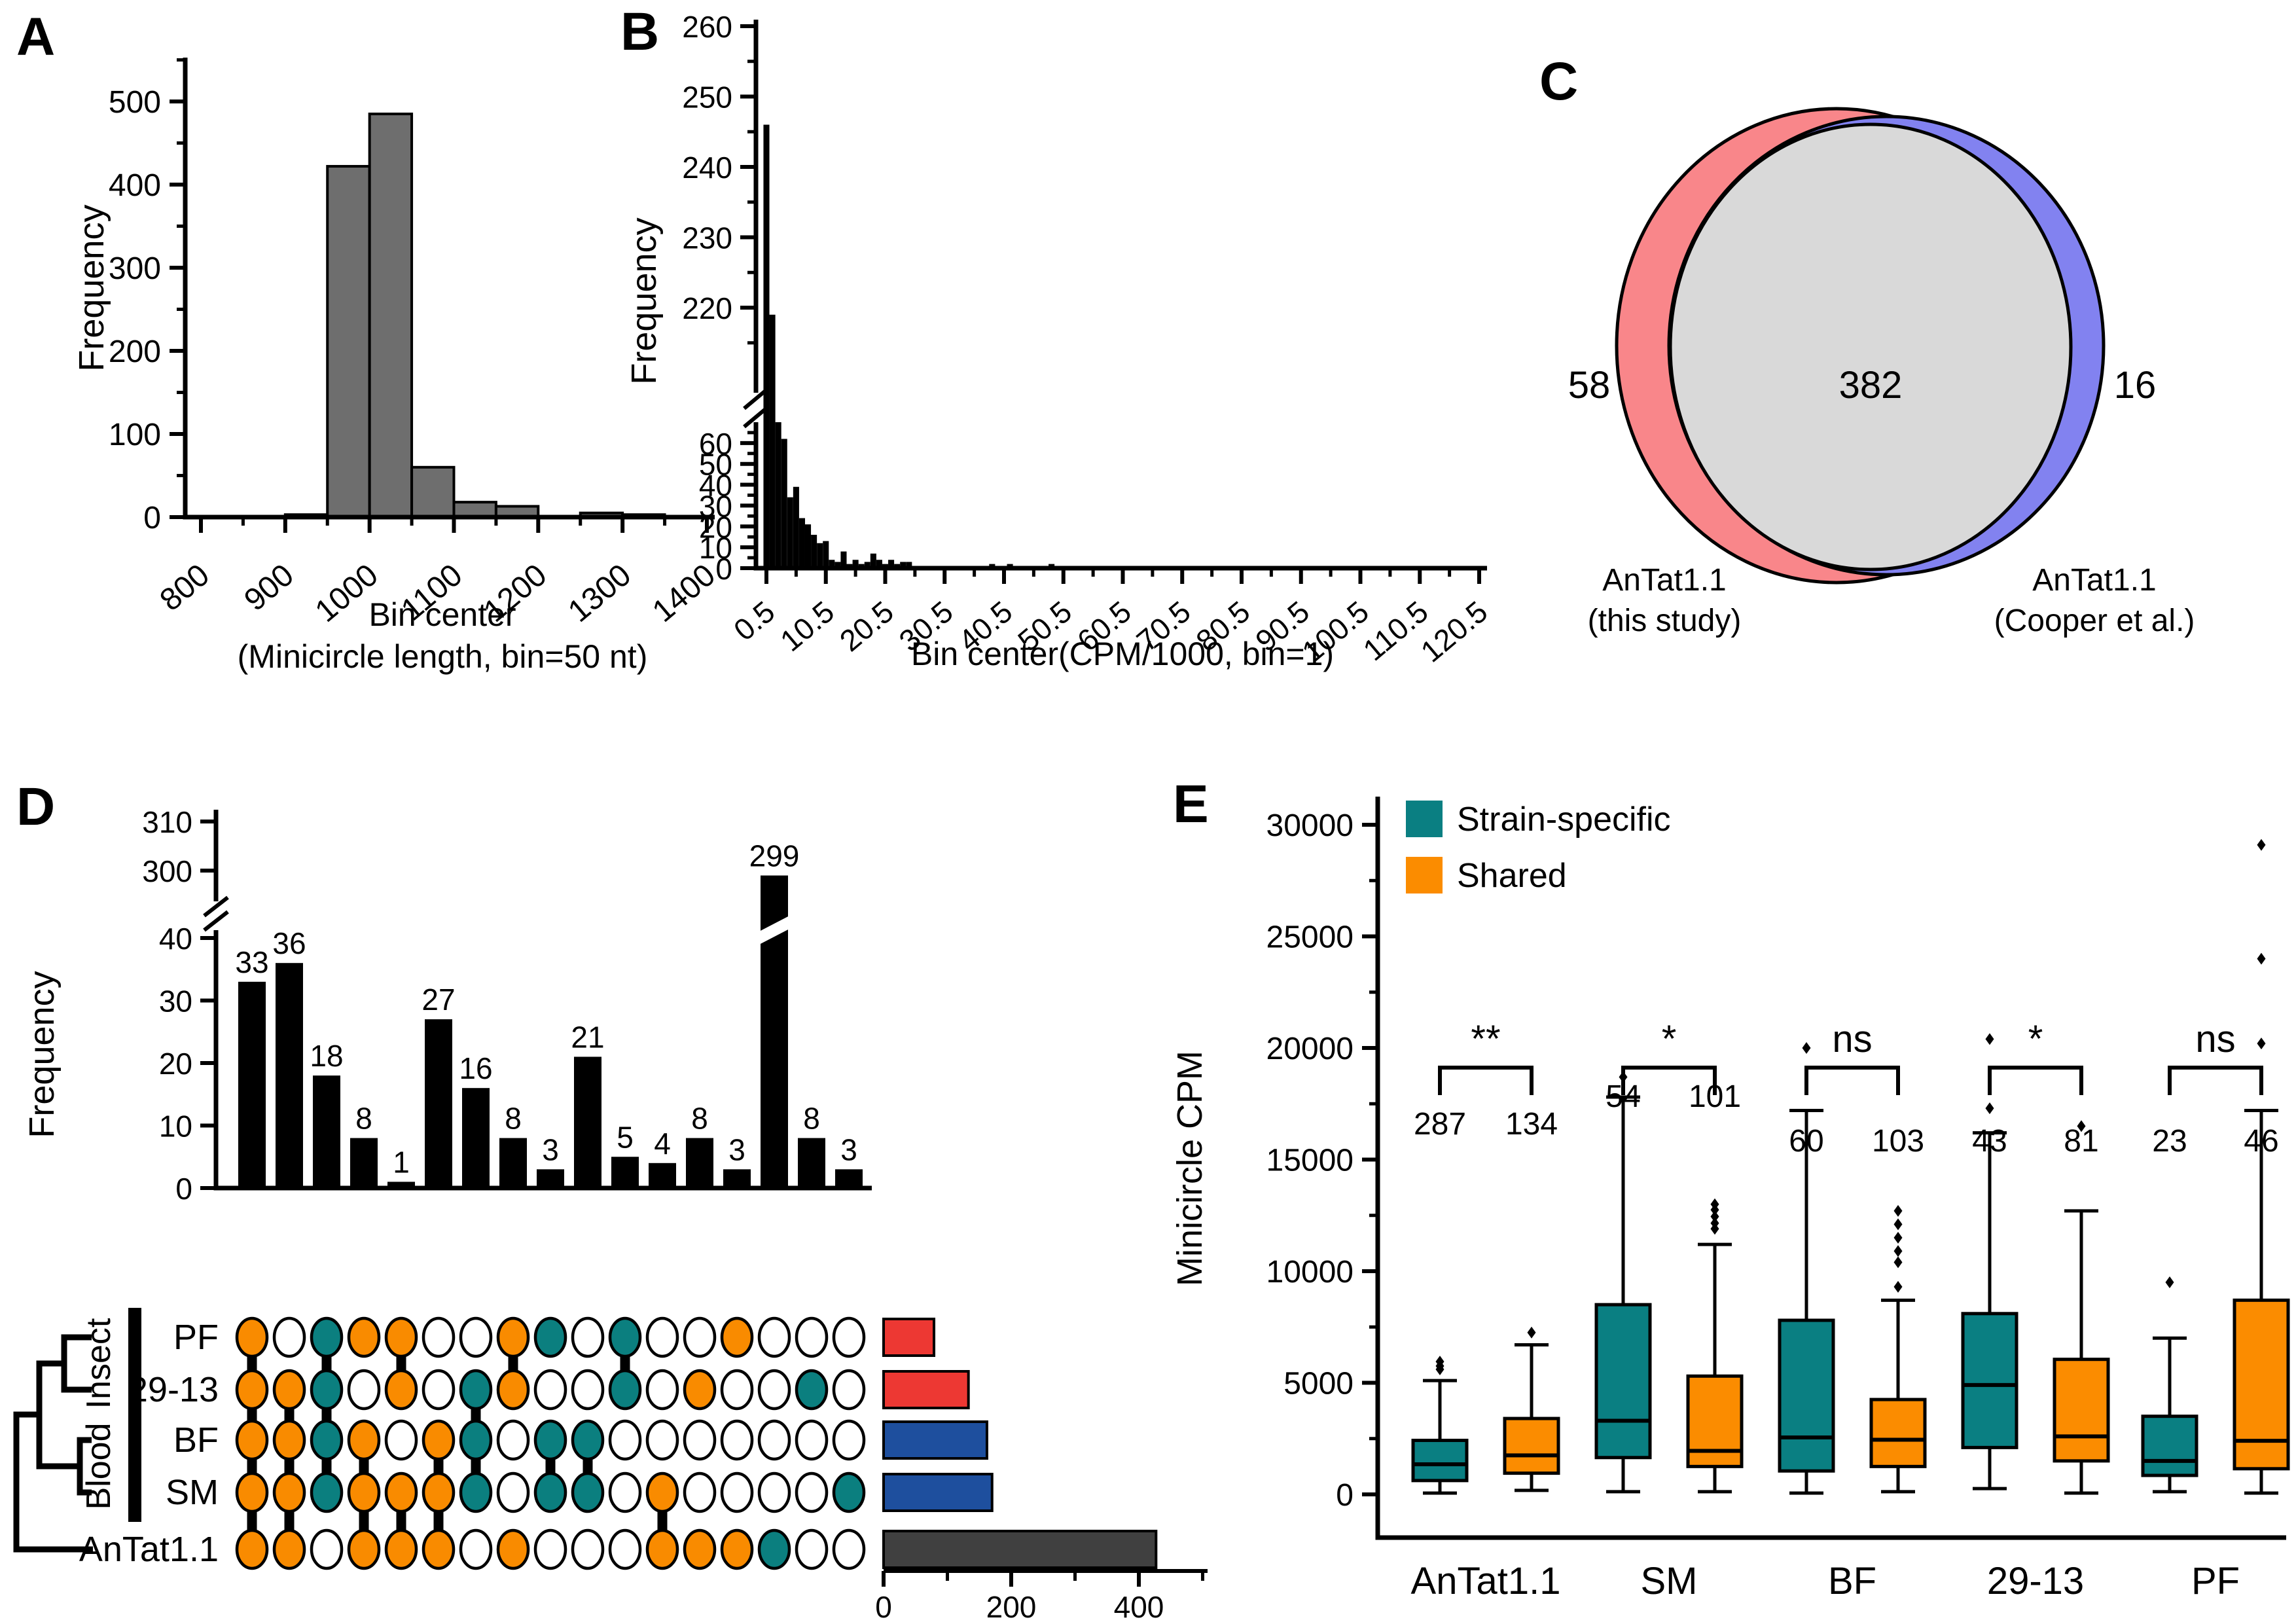 The width and height of the screenshot is (2296, 1624). What do you see at coordinates (36, 807) in the screenshot?
I see `panel-d-letter: D` at bounding box center [36, 807].